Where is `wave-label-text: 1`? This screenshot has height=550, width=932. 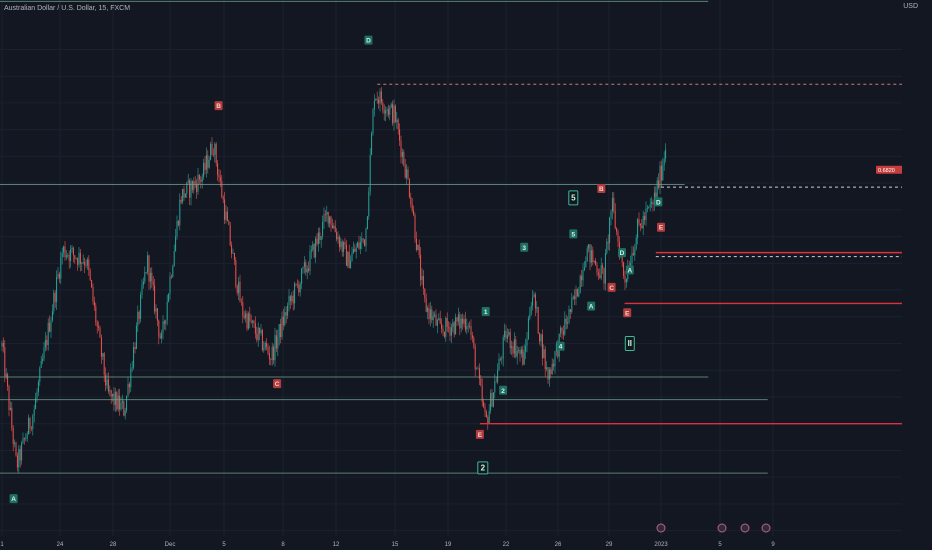
wave-label-text: 1 is located at coordinates (486, 312).